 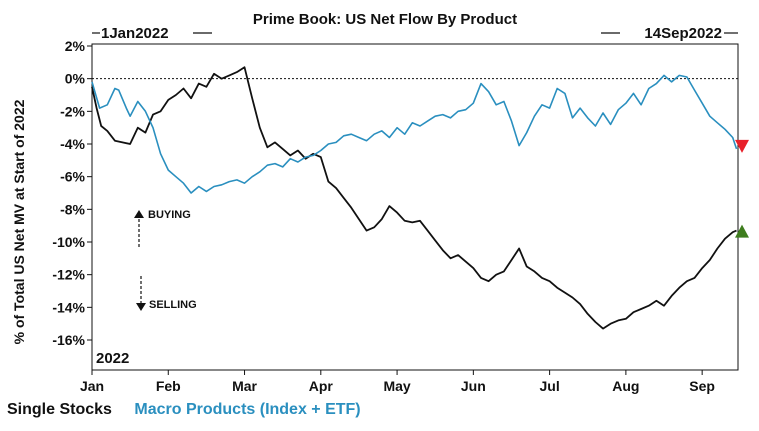 I want to click on y-axis-label: % of Total US Net MV at Start of 2022, so click(x=19, y=221).